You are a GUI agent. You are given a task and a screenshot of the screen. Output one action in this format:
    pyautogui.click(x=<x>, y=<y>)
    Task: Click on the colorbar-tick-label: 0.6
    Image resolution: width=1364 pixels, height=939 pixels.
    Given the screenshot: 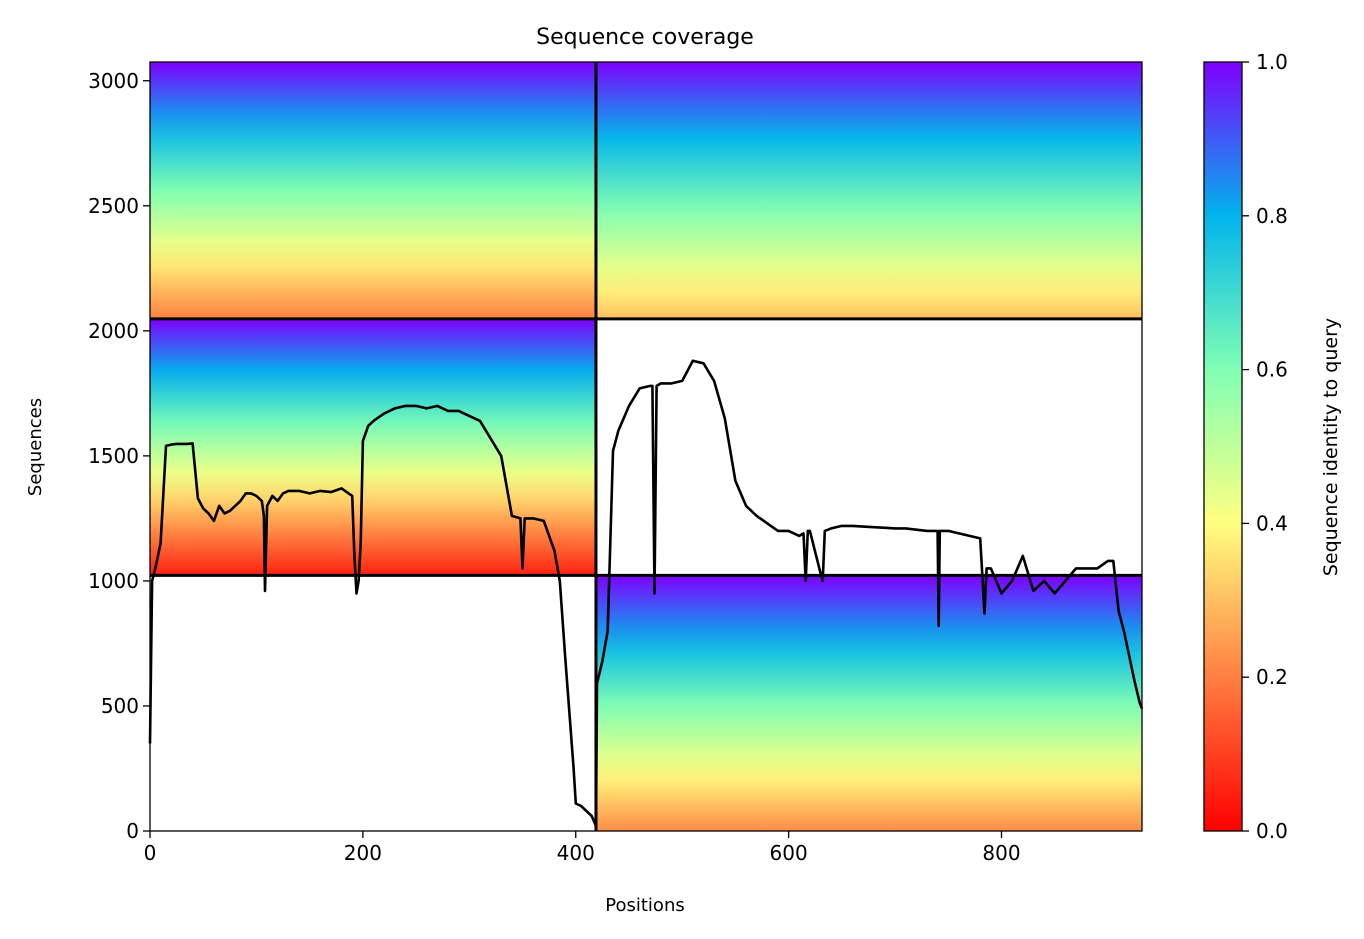 What is the action you would take?
    pyautogui.click(x=1272, y=370)
    